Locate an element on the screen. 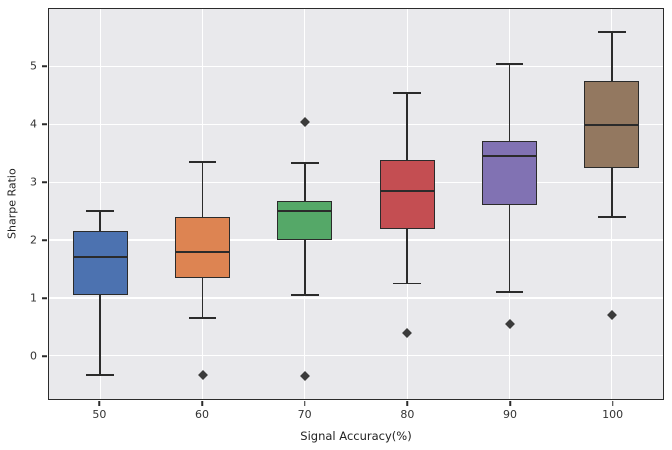 The image size is (672, 450). y-axis-ticks: 0 1 2 3 4 5 is located at coordinates (24, 204).